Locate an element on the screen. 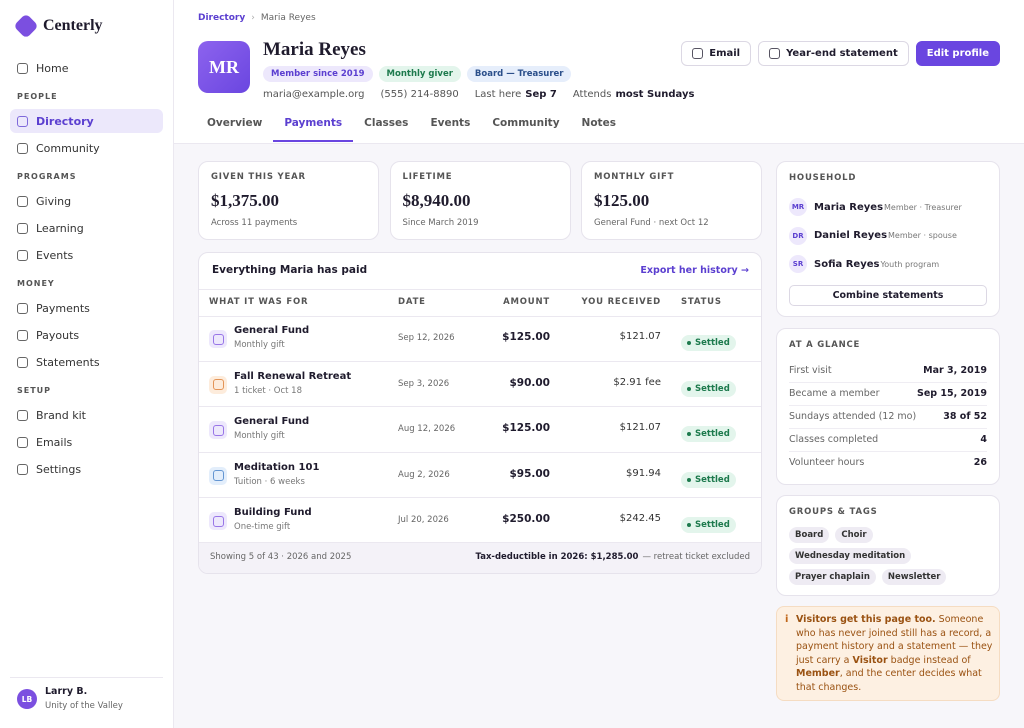 The width and height of the screenshot is (1024, 728). nav-item: Directory is located at coordinates (86, 121).